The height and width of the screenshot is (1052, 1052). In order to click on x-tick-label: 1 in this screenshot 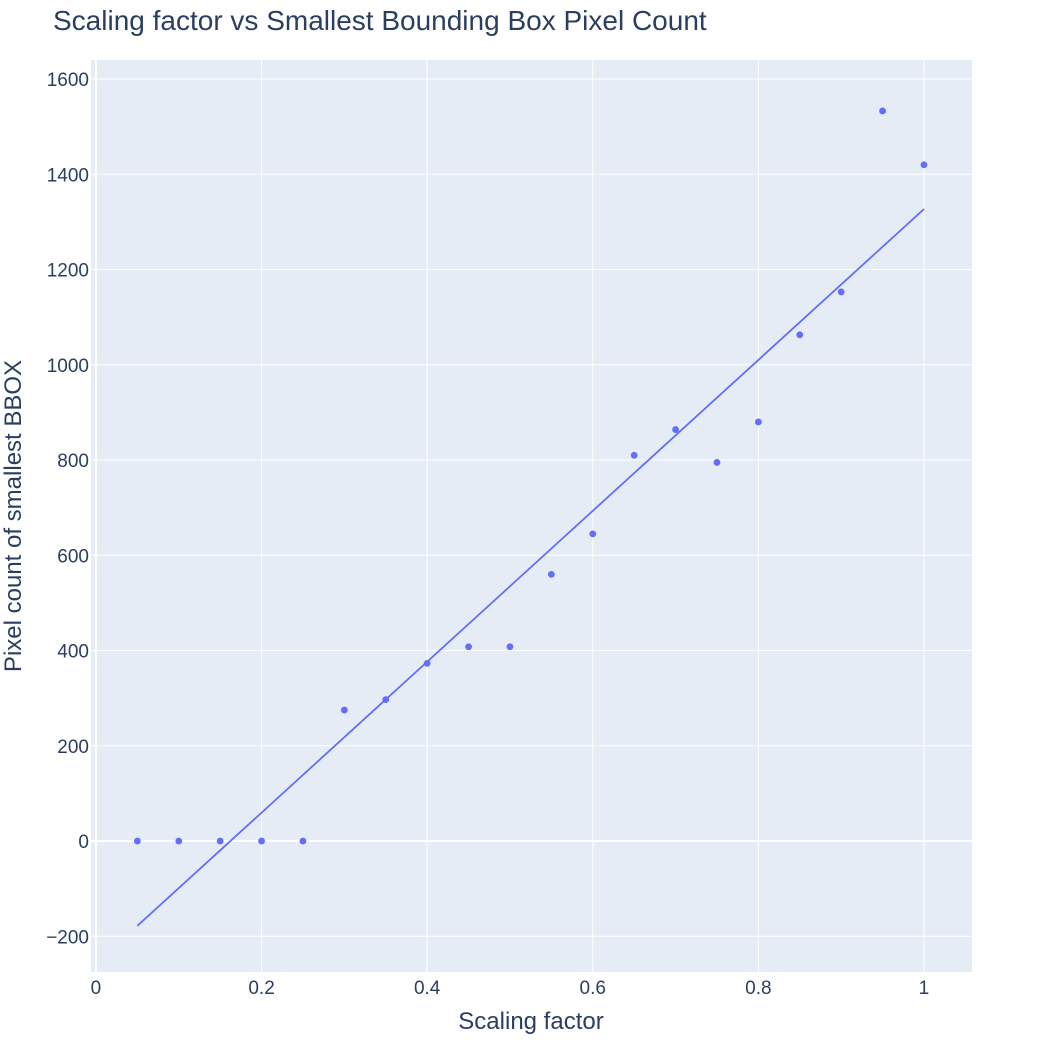, I will do `click(924, 988)`.